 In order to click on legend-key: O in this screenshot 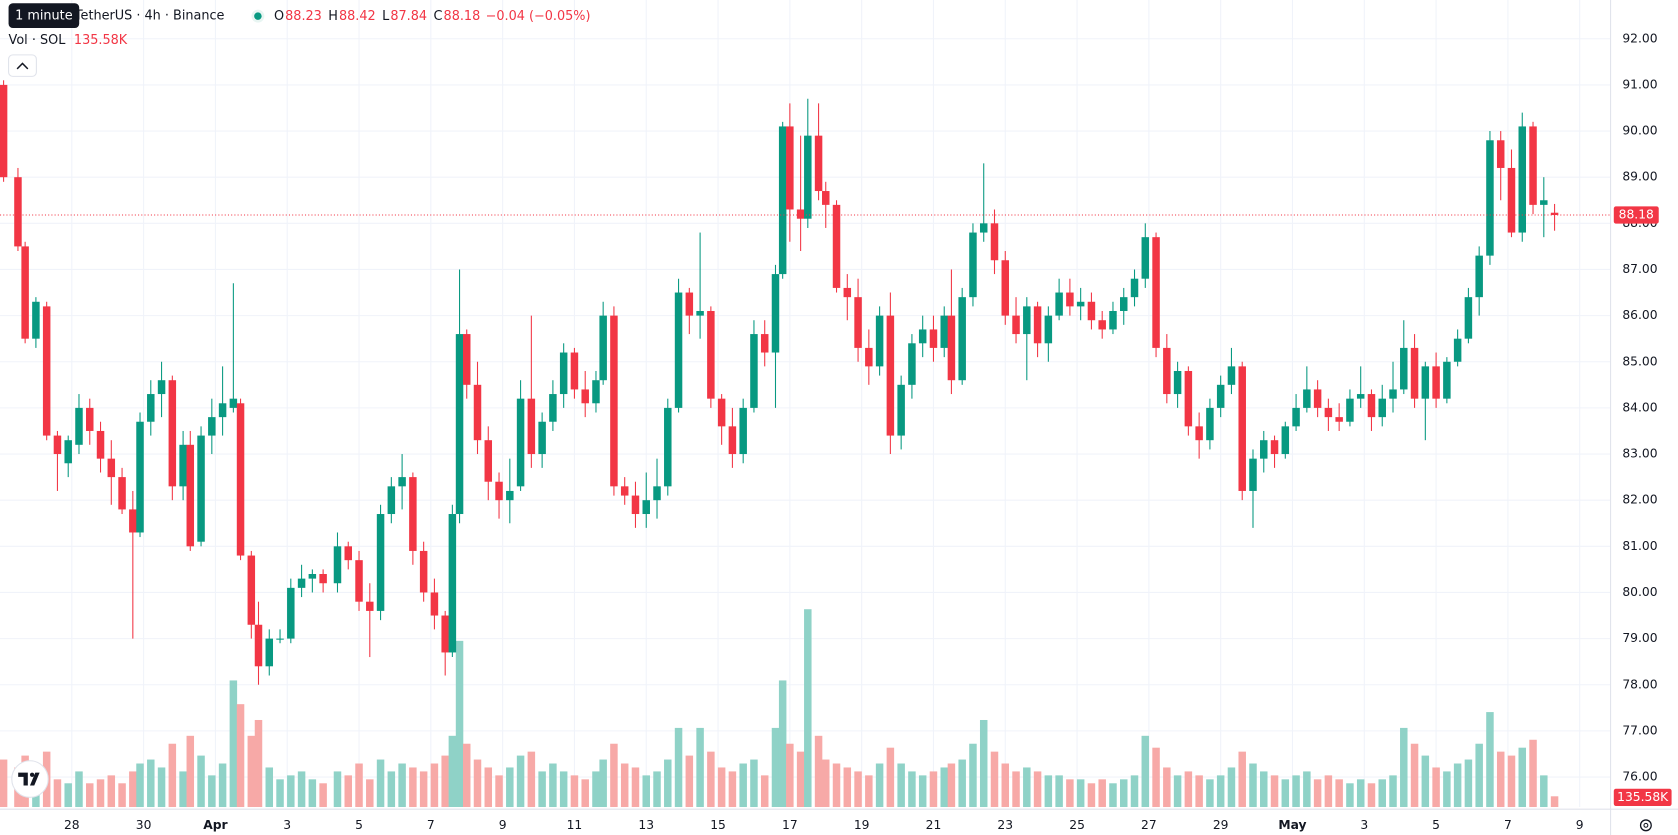, I will do `click(279, 16)`.